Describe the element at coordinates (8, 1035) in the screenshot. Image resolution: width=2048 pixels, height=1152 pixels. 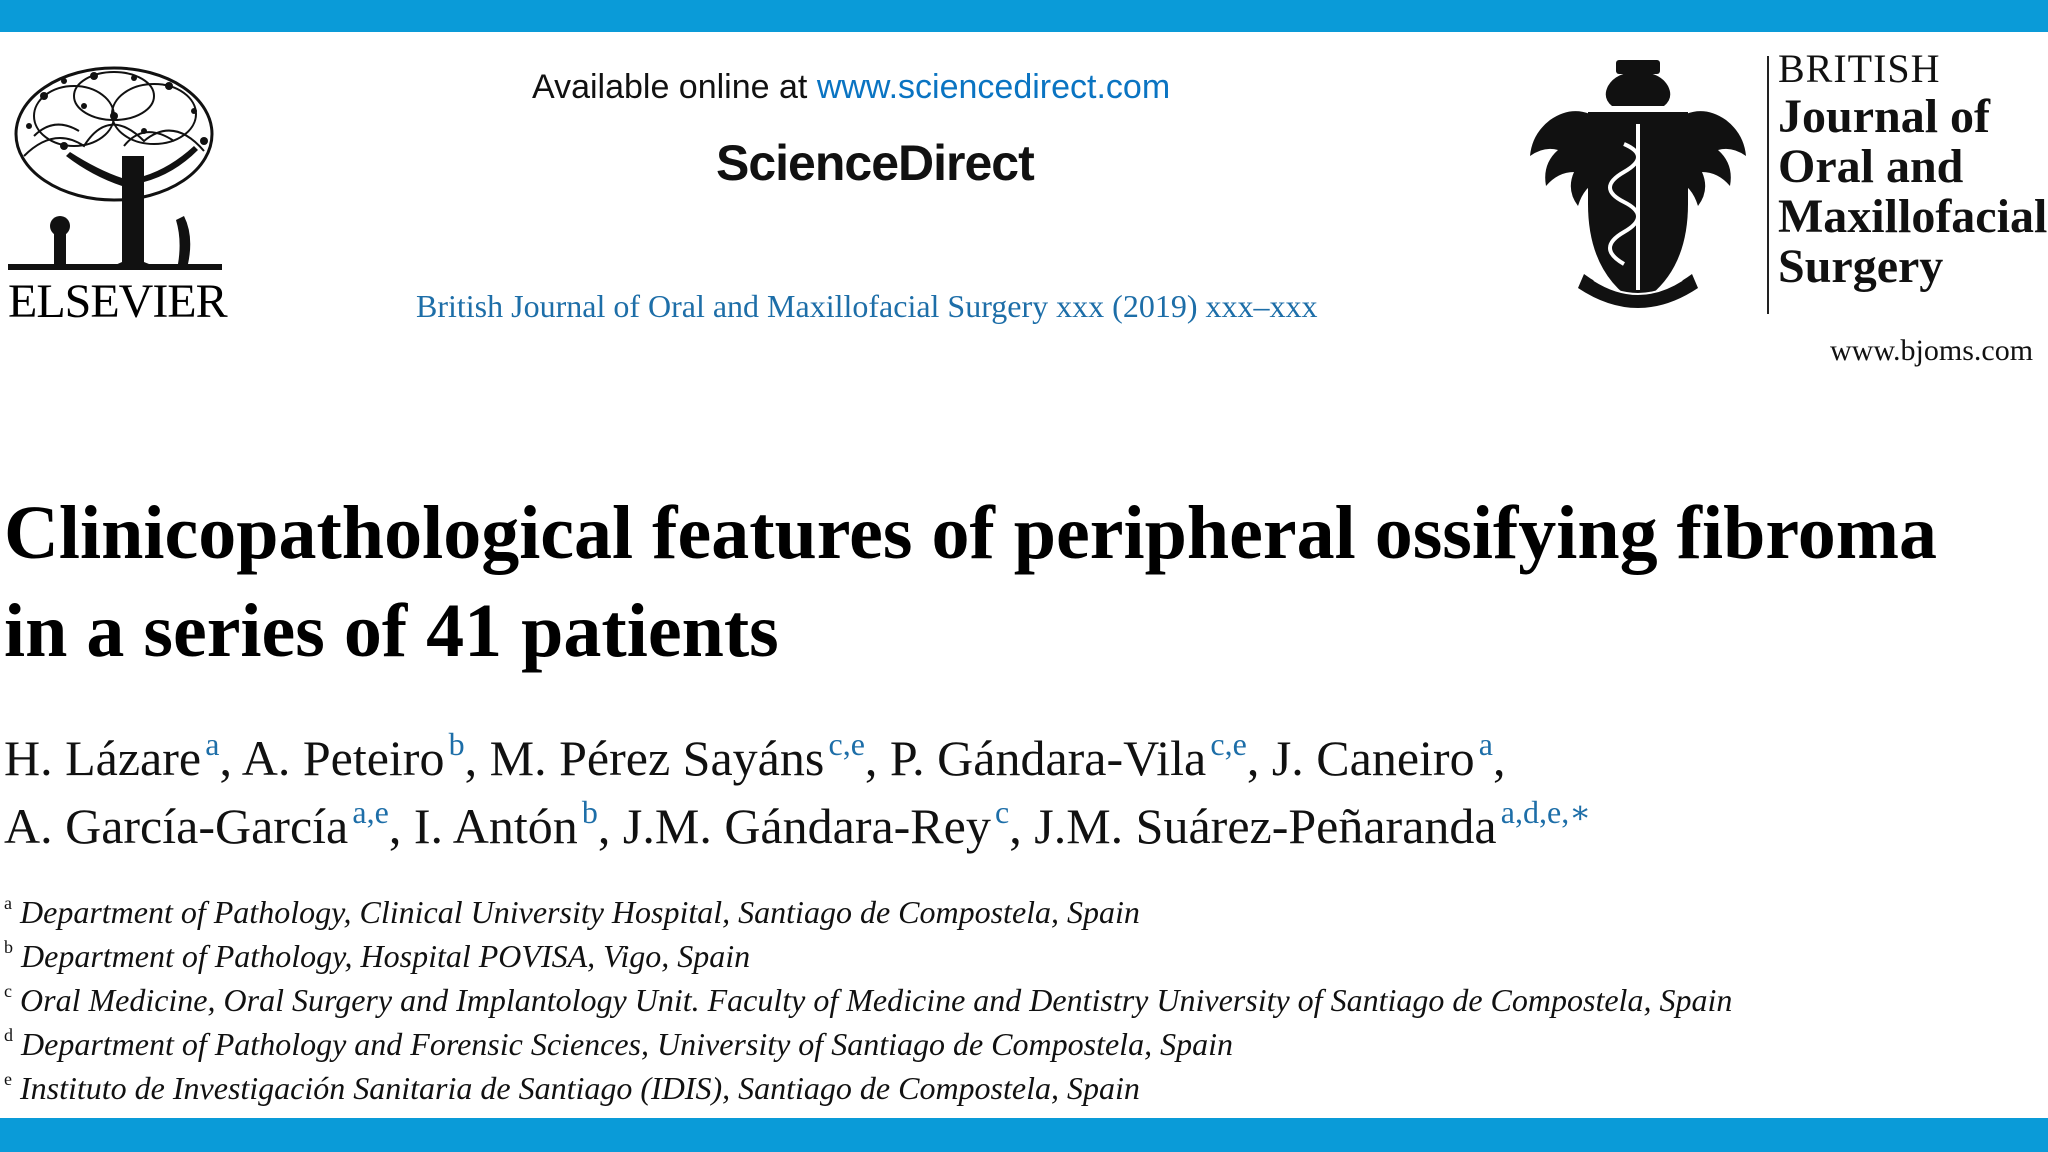
I see `affiliation-key: d` at that location.